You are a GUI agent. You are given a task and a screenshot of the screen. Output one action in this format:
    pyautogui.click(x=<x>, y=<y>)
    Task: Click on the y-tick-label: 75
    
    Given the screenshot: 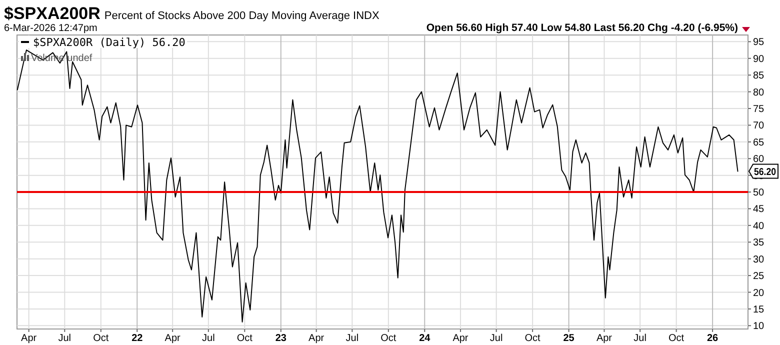 What is the action you would take?
    pyautogui.click(x=759, y=109)
    